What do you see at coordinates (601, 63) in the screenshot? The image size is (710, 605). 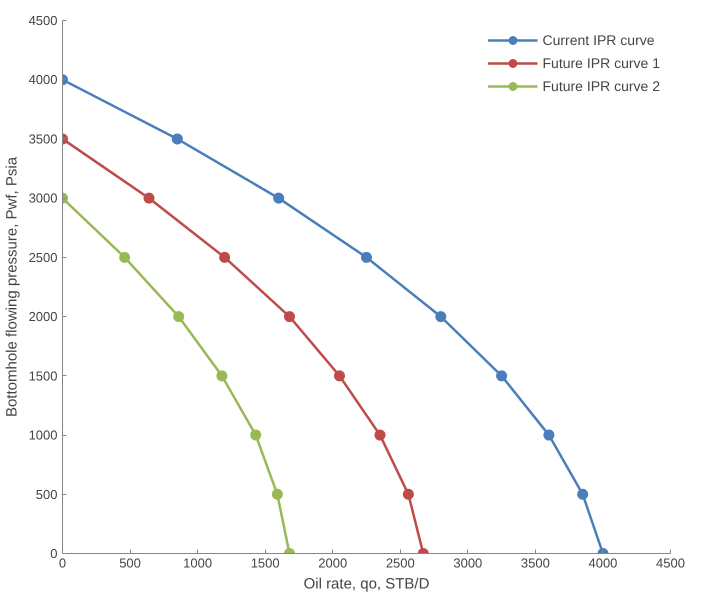 I see `legend-label: Future IPR curve 1` at bounding box center [601, 63].